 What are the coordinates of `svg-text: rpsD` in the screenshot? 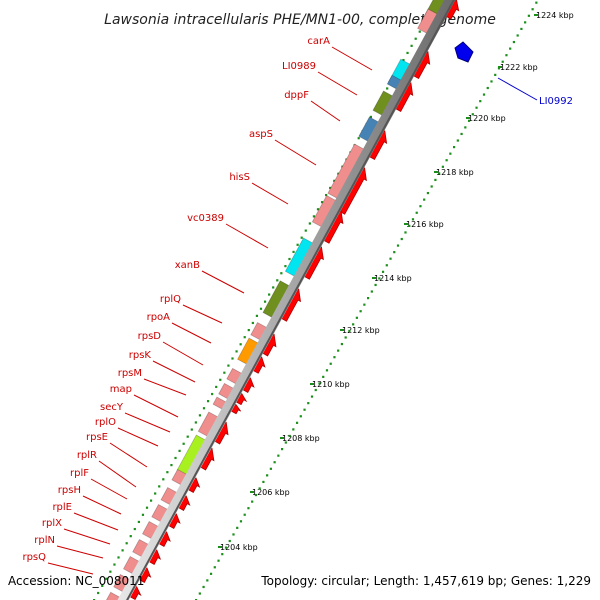 It's located at (150, 336).